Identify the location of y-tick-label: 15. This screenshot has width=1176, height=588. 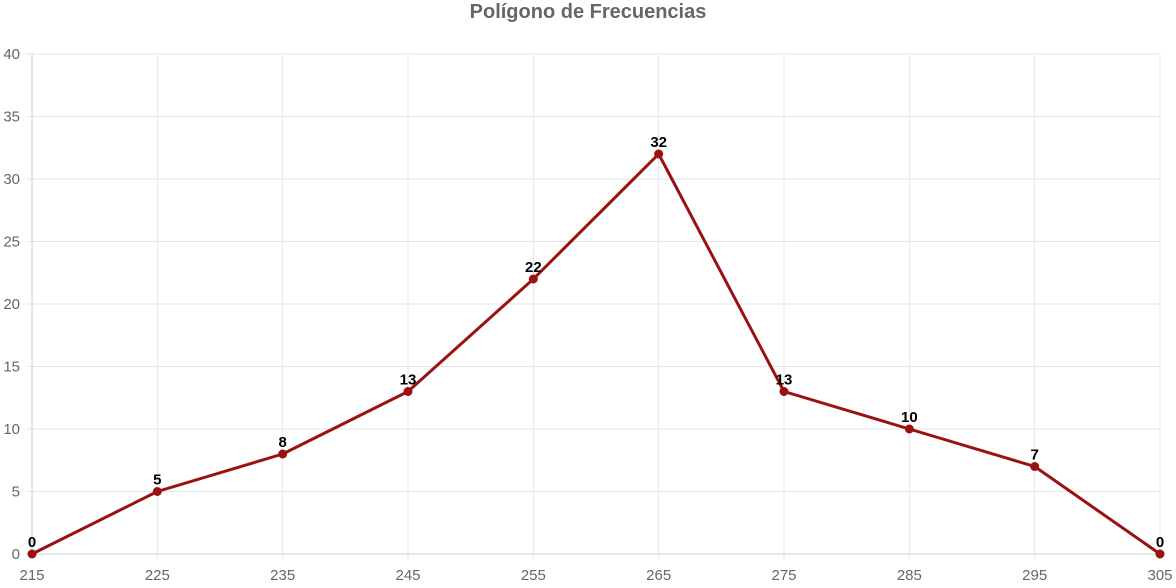
(11, 367).